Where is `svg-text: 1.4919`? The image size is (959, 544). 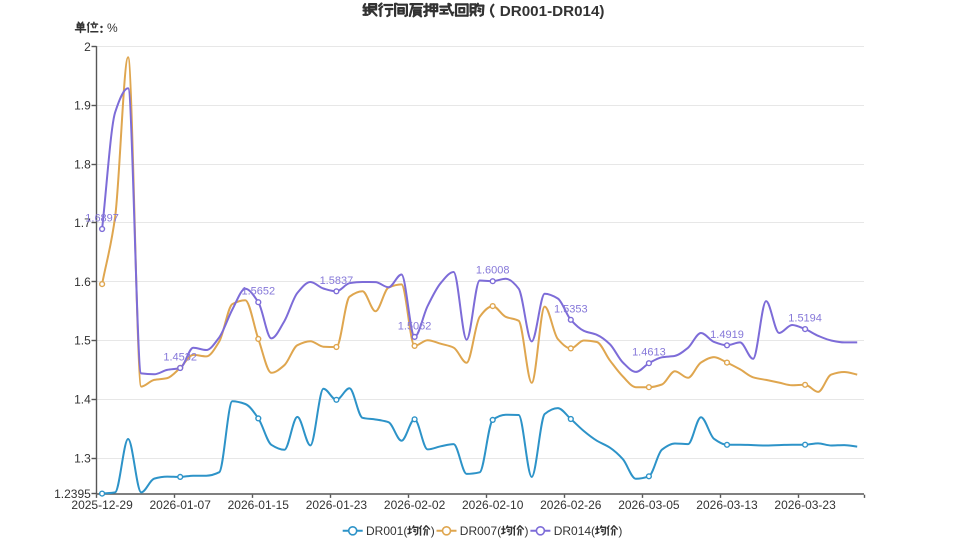 svg-text: 1.4919 is located at coordinates (727, 335).